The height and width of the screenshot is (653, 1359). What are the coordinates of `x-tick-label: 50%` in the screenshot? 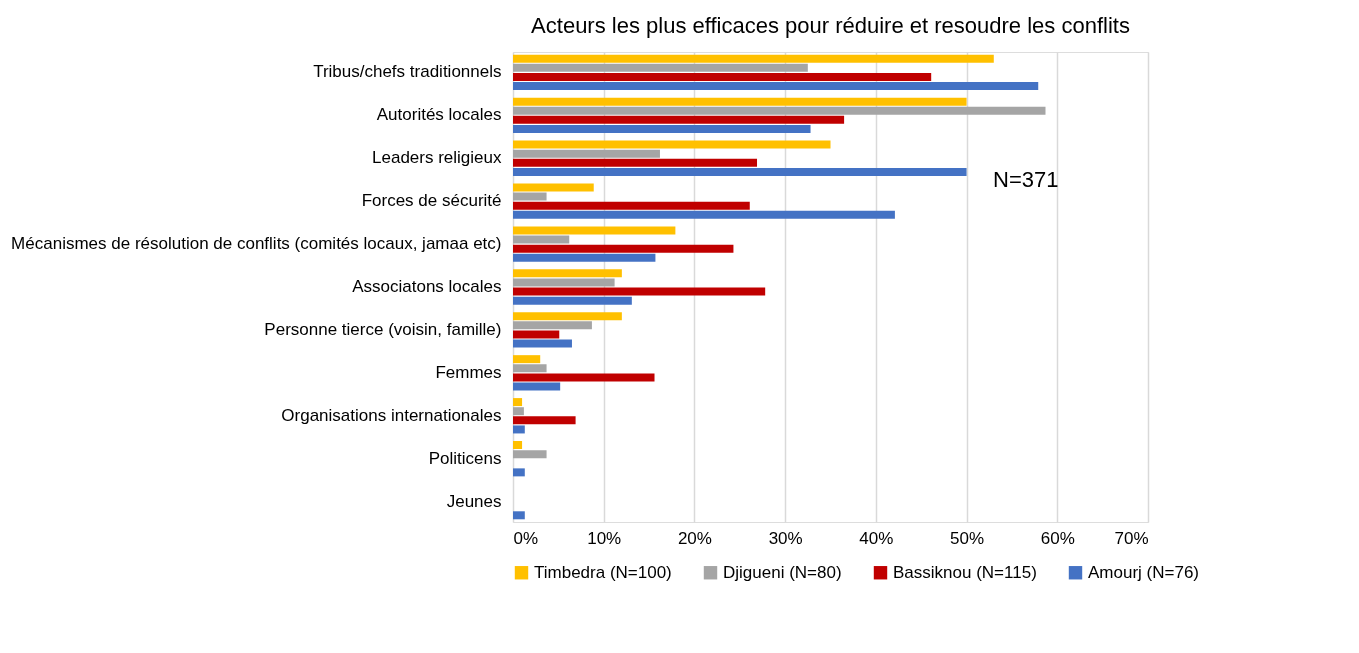 It's located at (967, 538).